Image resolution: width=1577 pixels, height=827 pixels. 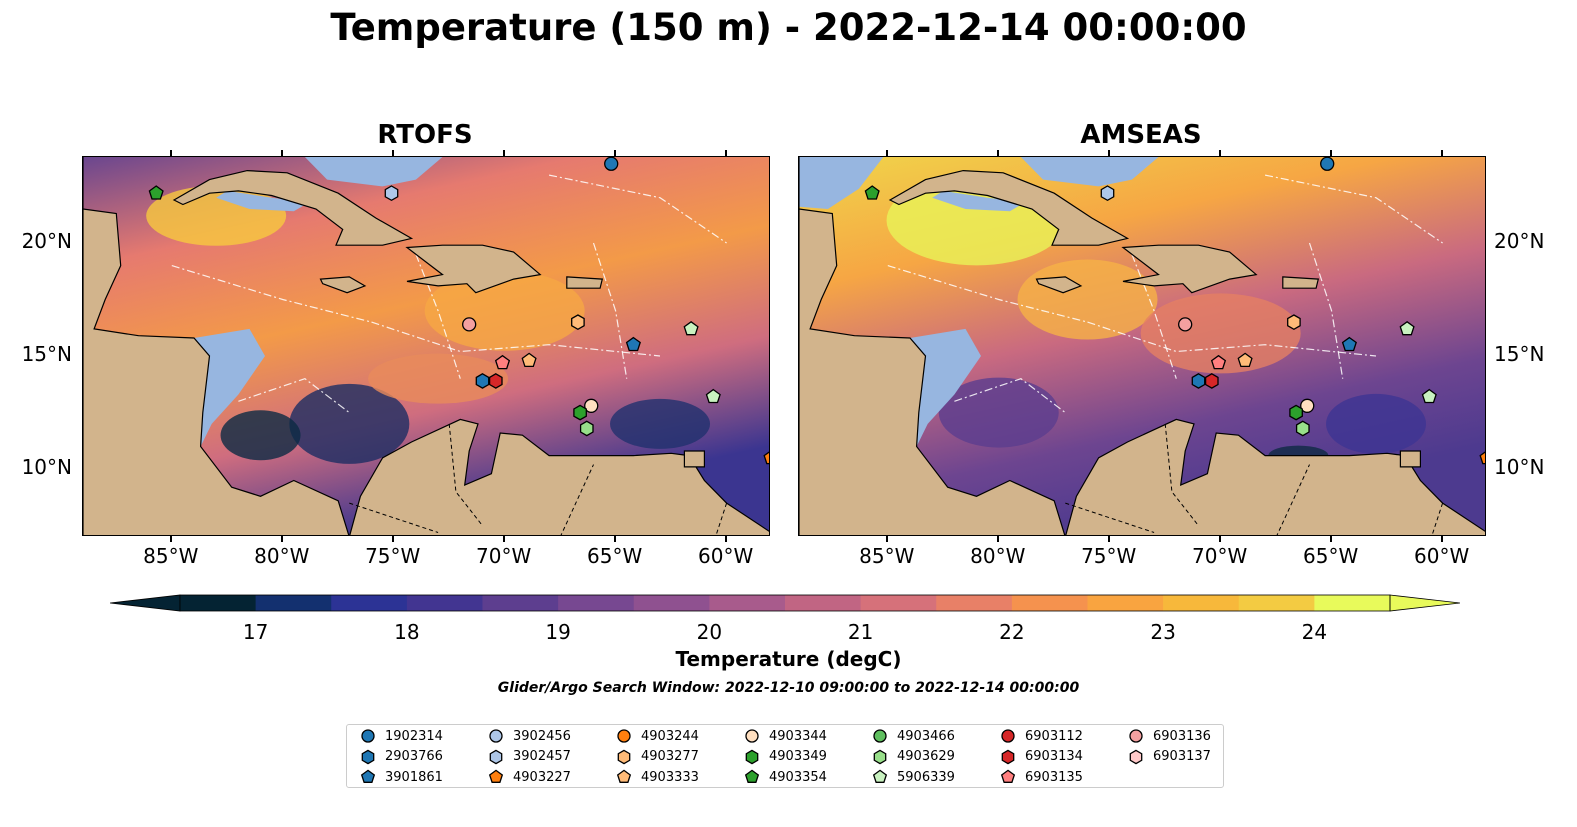 I want to click on panel-title-rtofs: RTOFS, so click(x=425, y=135).